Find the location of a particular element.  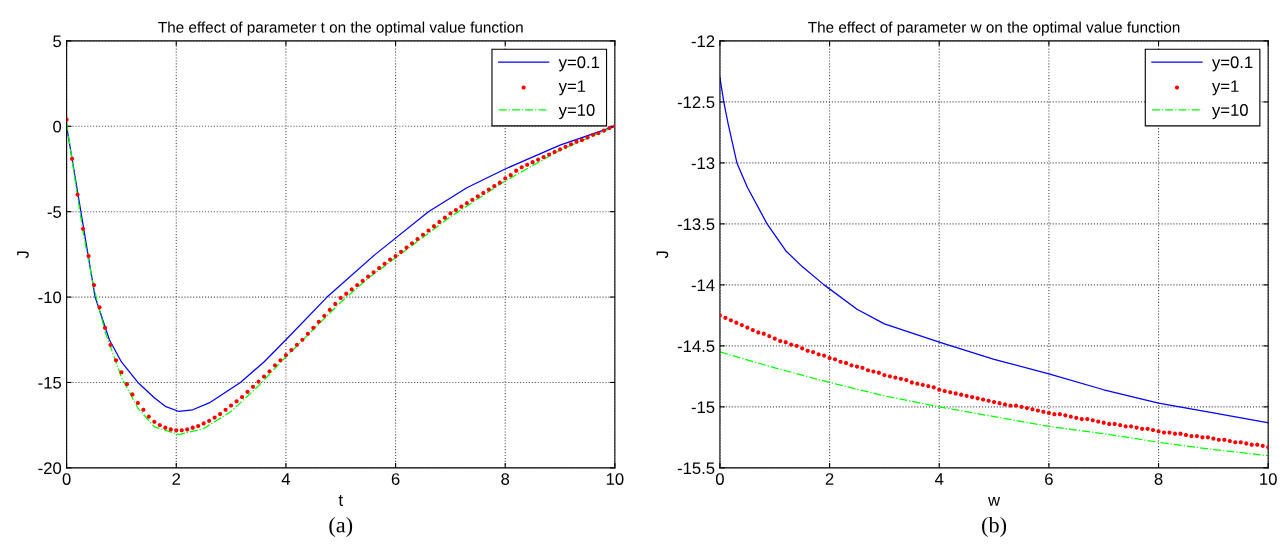

x-axis-title: t is located at coordinates (340, 500).